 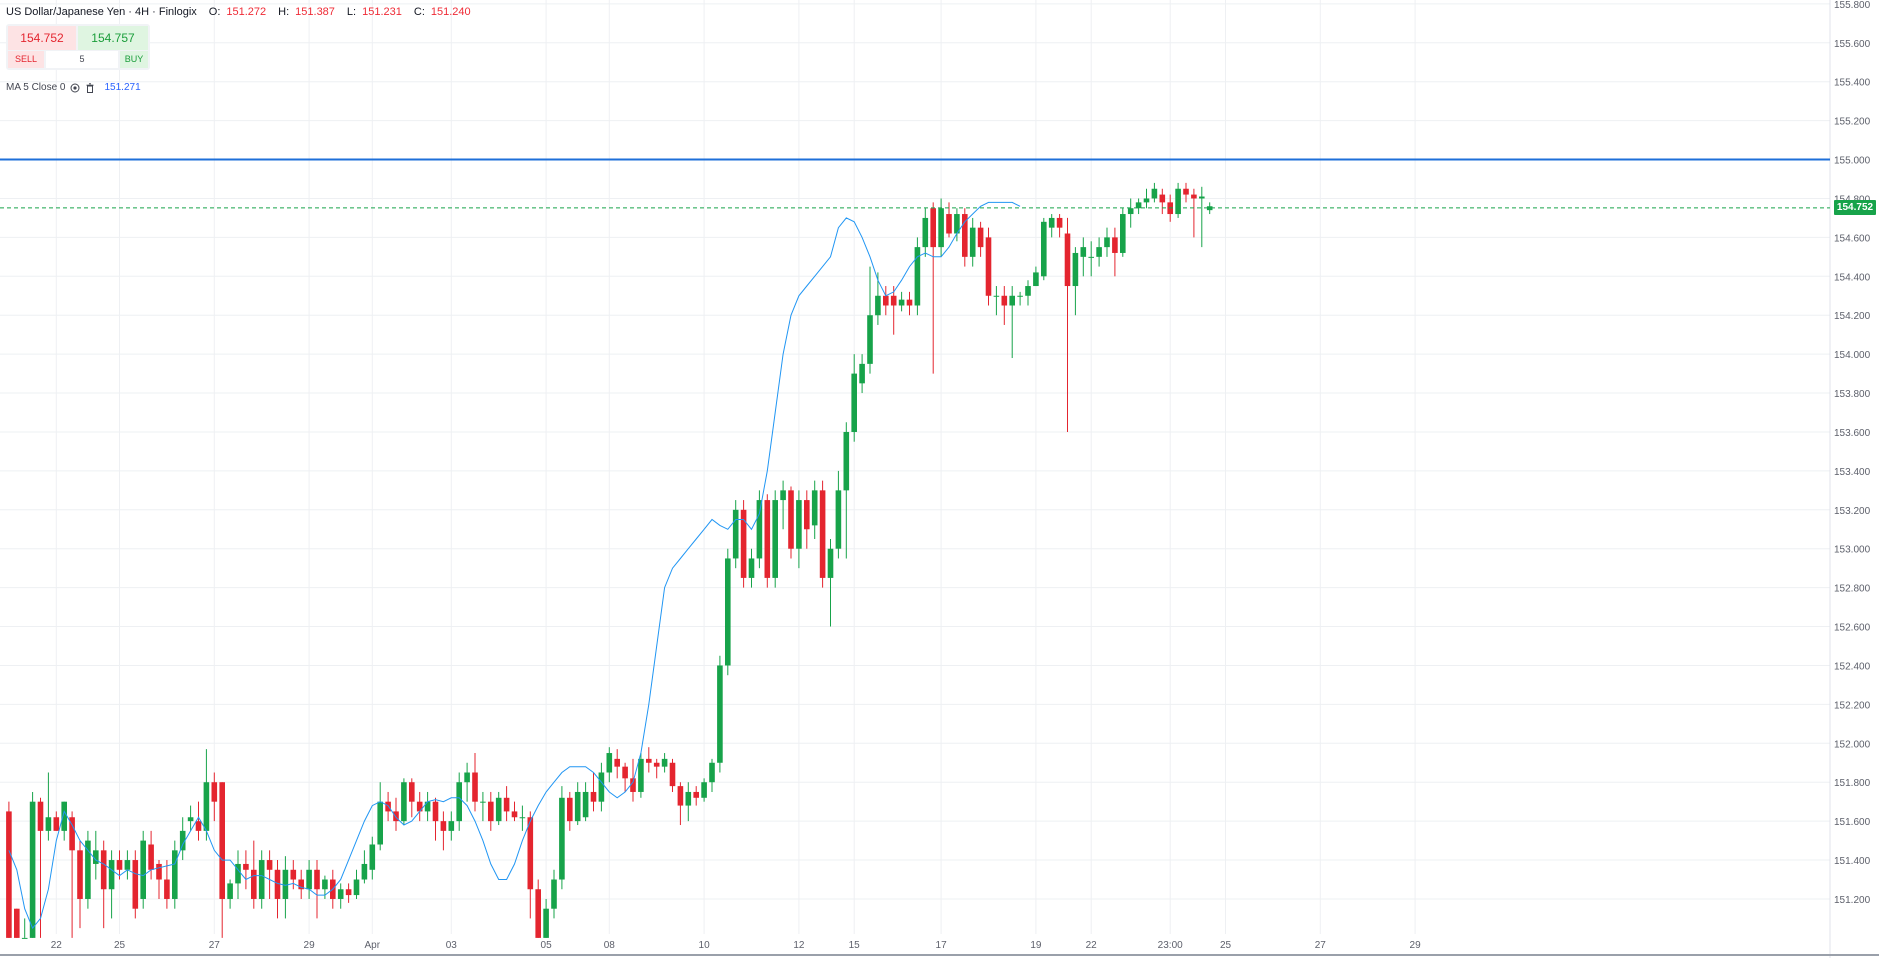 What do you see at coordinates (90, 87) in the screenshot?
I see `trash-icon` at bounding box center [90, 87].